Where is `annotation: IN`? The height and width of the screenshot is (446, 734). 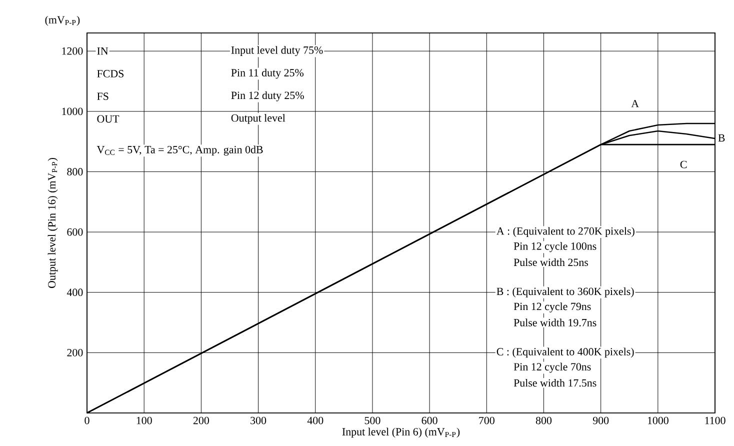
annotation: IN is located at coordinates (102, 51).